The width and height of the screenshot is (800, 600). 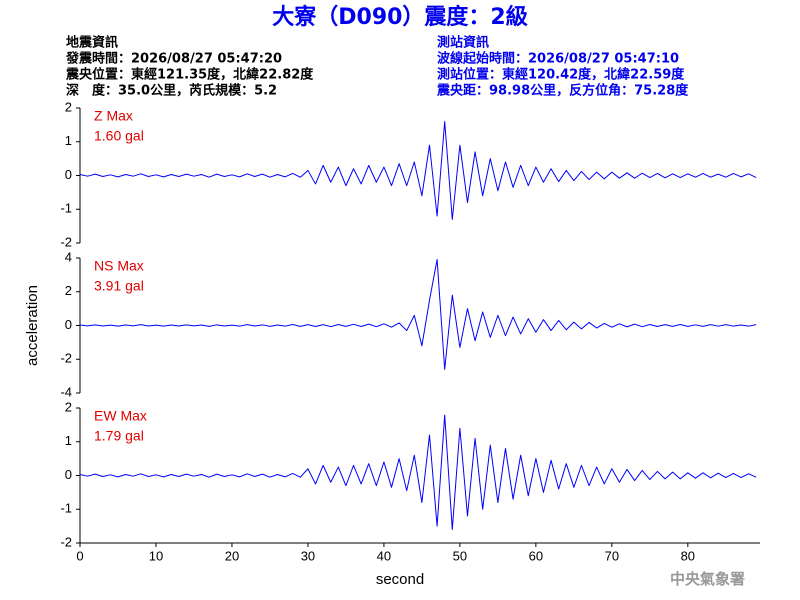 I want to click on x-tick-label: 40, so click(x=384, y=555).